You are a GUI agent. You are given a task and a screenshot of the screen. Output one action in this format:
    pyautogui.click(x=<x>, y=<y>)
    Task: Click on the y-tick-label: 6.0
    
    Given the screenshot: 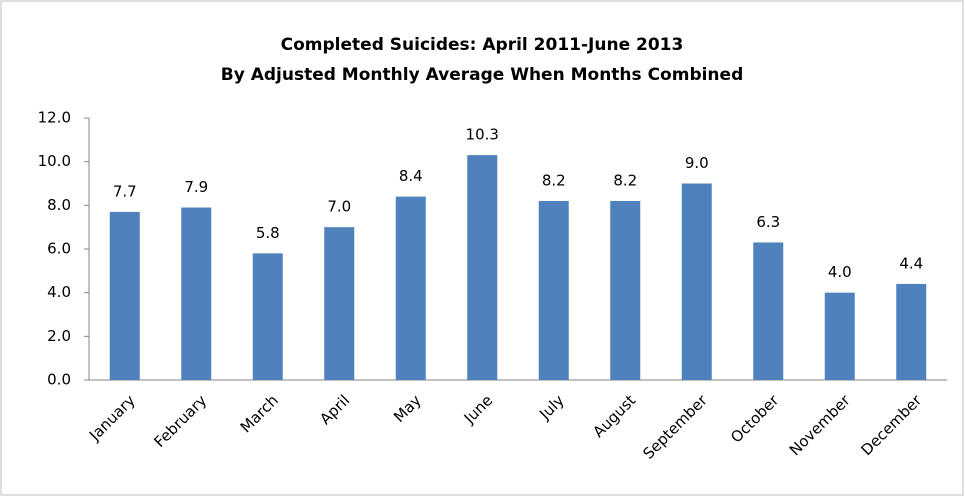 What is the action you would take?
    pyautogui.click(x=59, y=249)
    